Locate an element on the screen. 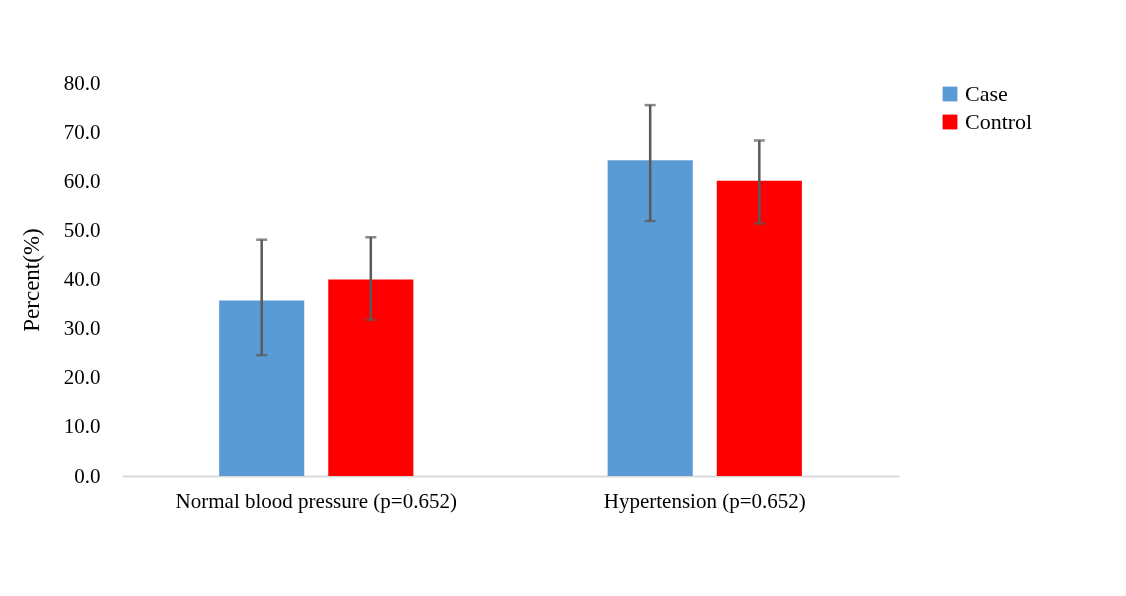 This screenshot has height=596, width=1126. x-tick-label: Normal blood pressure (p=0.652) is located at coordinates (316, 500).